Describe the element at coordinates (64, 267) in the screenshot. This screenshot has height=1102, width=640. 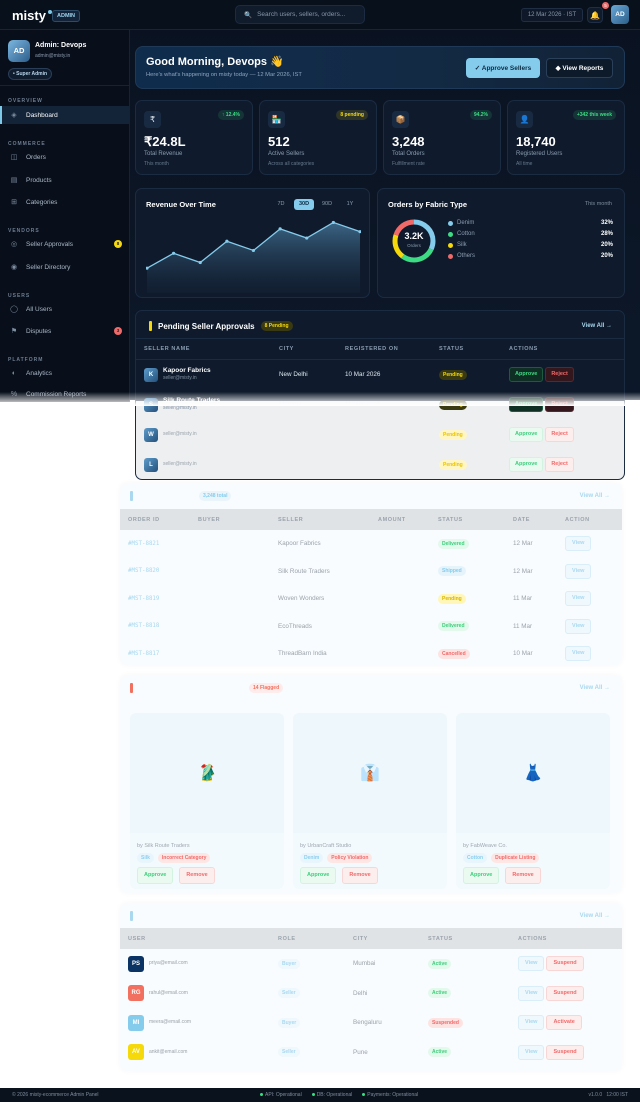
I see `sidebar-item-seller-directory: ◉ Seller Directory` at that location.